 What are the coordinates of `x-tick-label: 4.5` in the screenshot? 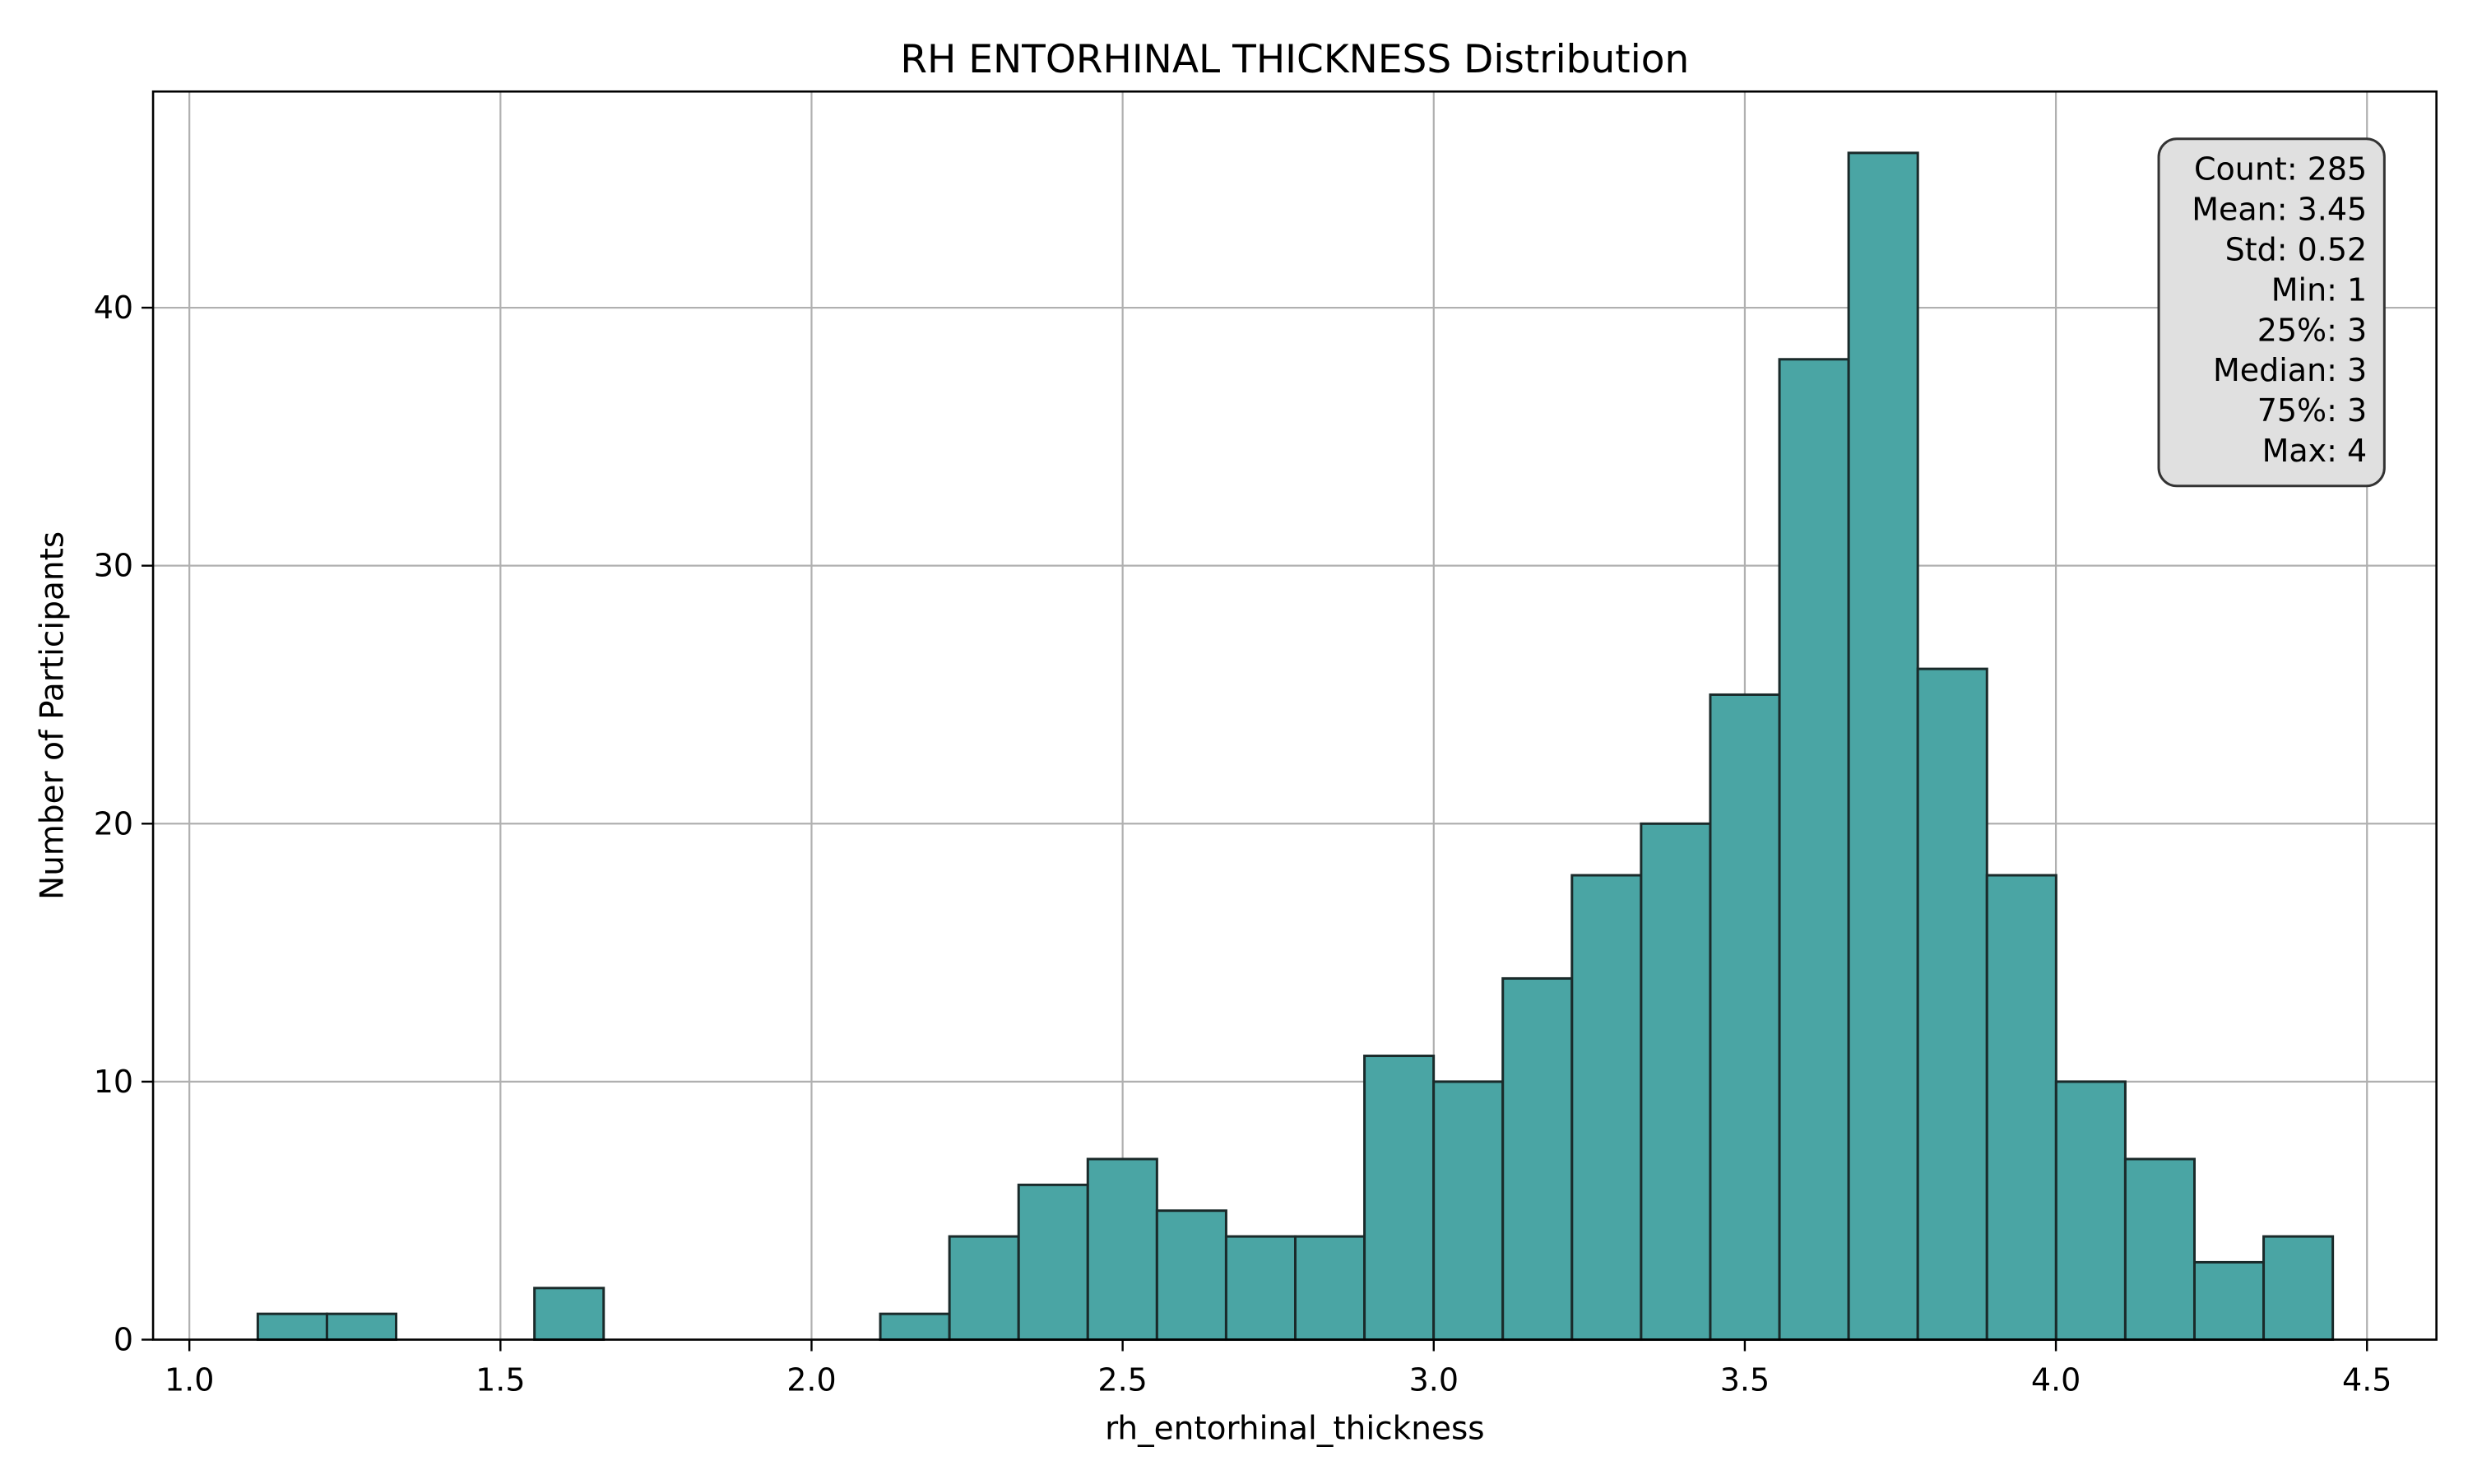 It's located at (2366, 1380).